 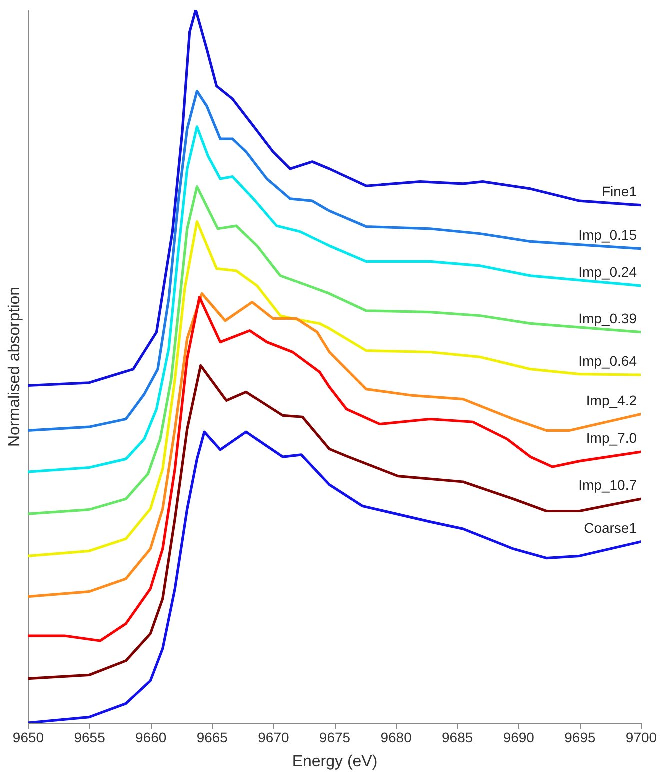 I want to click on series-label: Imp_0.39, so click(x=608, y=318).